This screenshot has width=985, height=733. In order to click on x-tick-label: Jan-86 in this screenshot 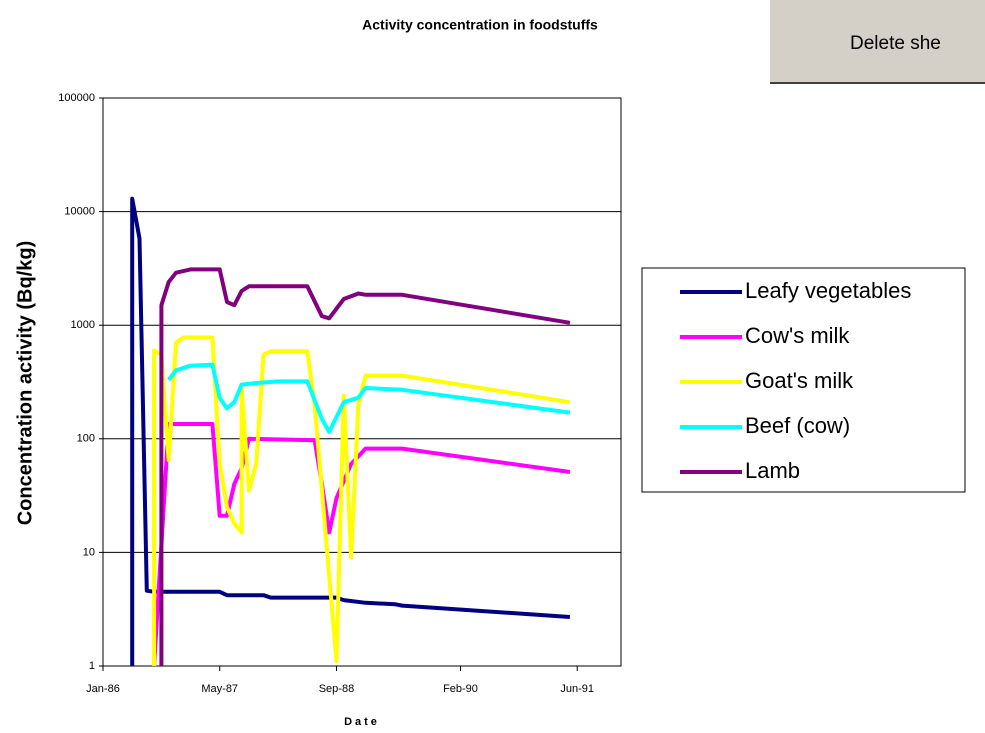, I will do `click(103, 689)`.